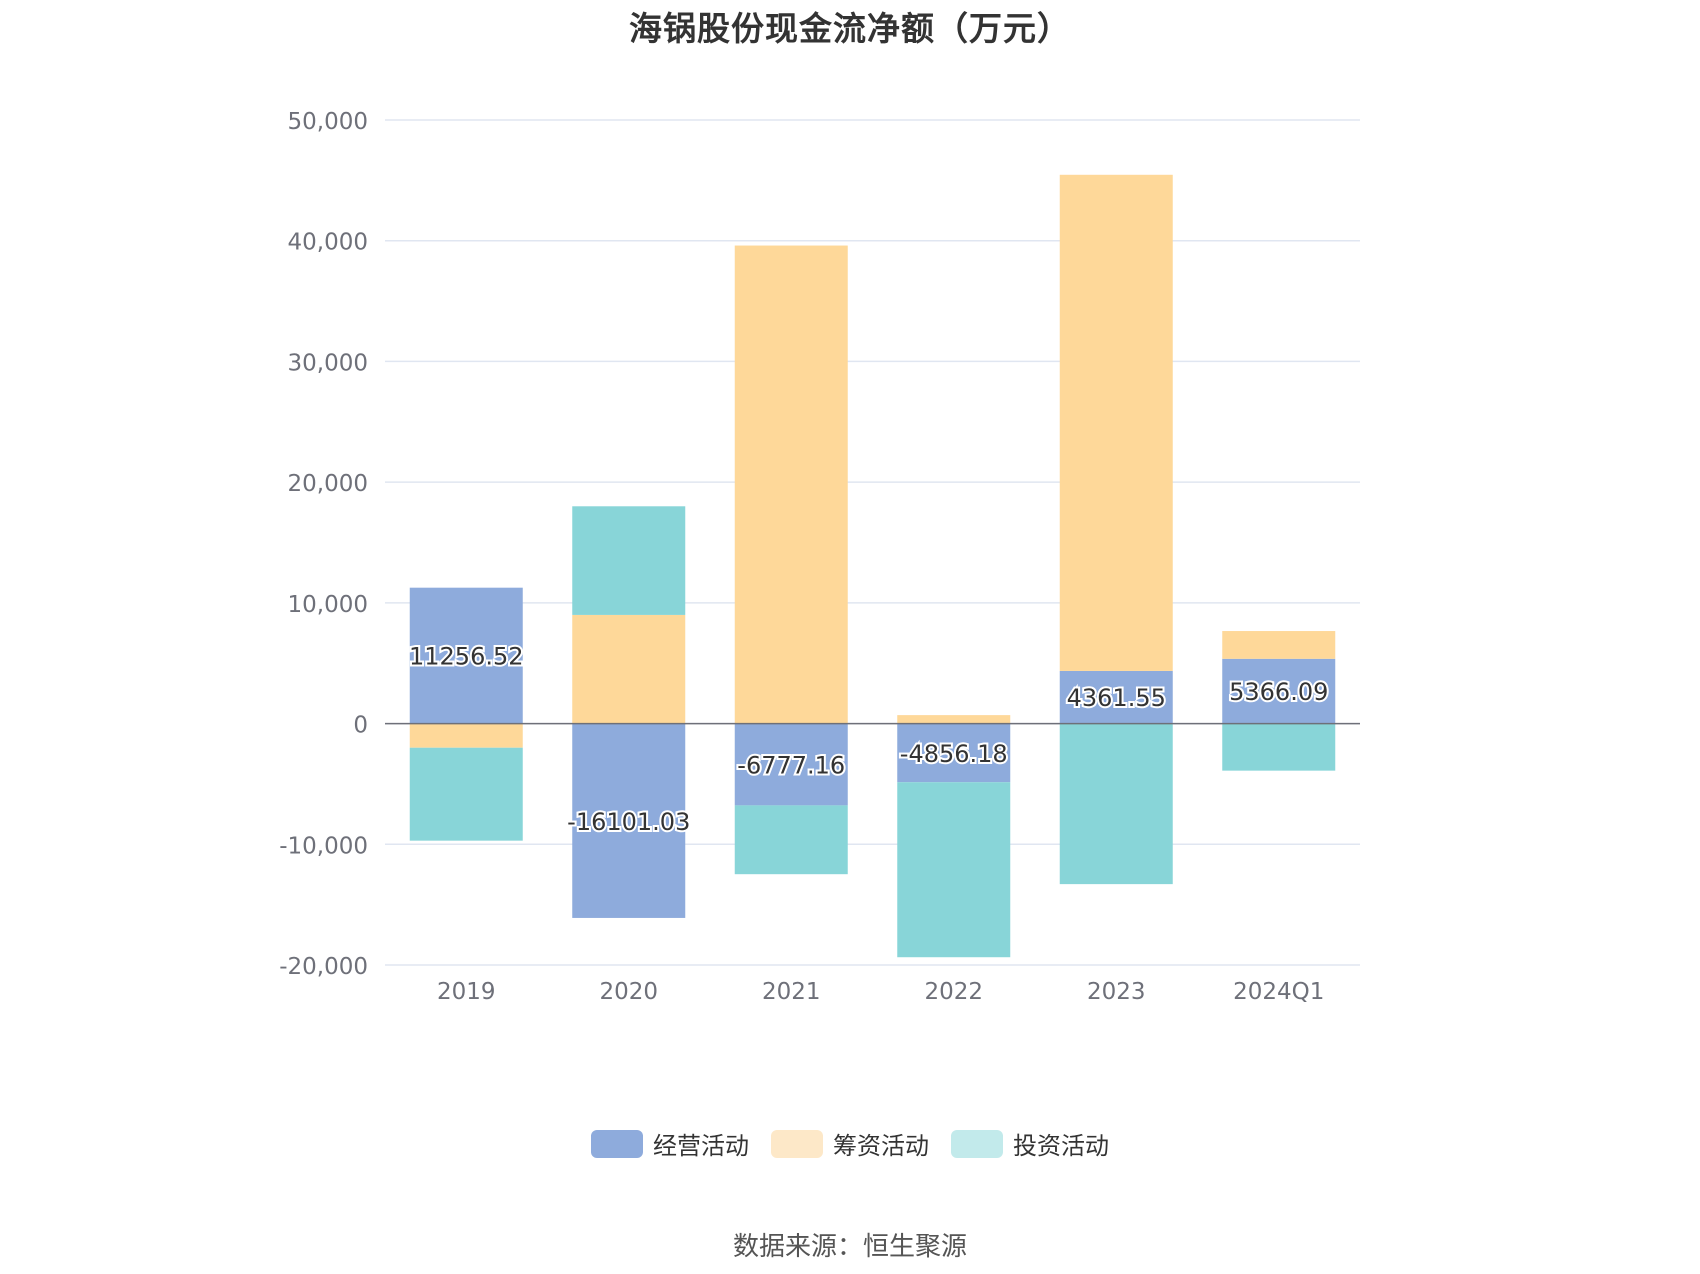 The image size is (1700, 1274). Describe the element at coordinates (953, 992) in the screenshot. I see `x-tick-label: 2022` at that location.